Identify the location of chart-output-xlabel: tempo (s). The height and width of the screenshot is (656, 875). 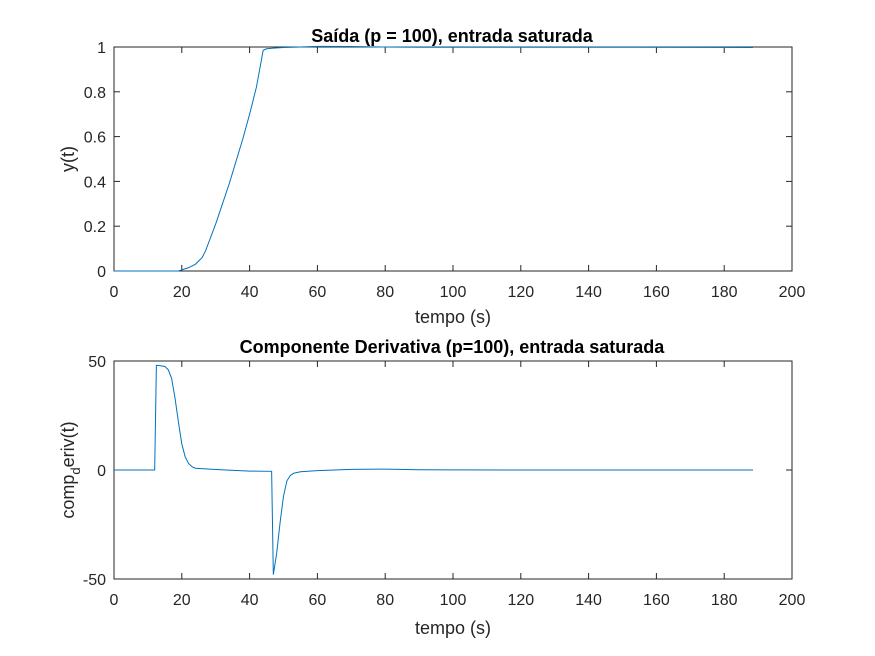
(453, 317).